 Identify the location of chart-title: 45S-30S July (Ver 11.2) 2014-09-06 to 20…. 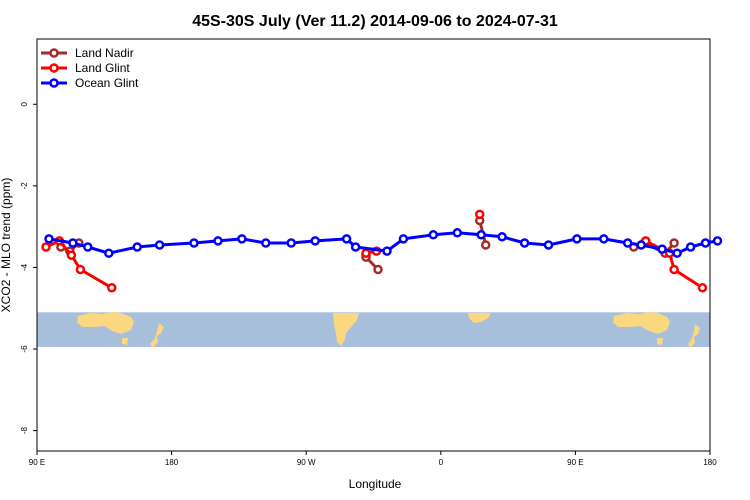
(375, 21).